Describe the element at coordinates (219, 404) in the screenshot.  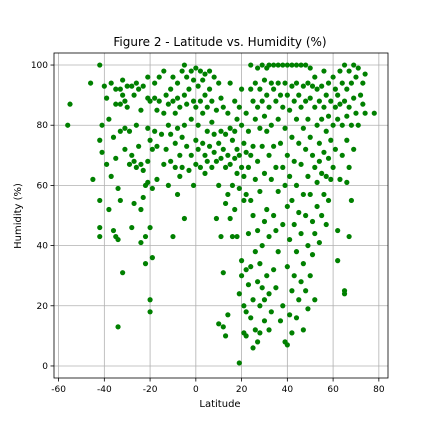
I see `x-axis-label: Latitude` at that location.